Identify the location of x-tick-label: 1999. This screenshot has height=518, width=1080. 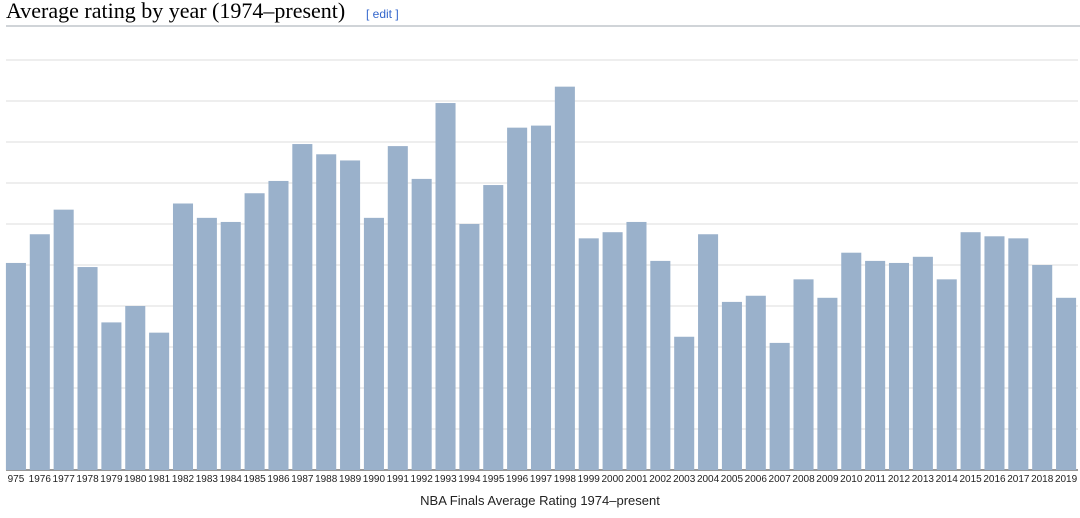
(589, 479).